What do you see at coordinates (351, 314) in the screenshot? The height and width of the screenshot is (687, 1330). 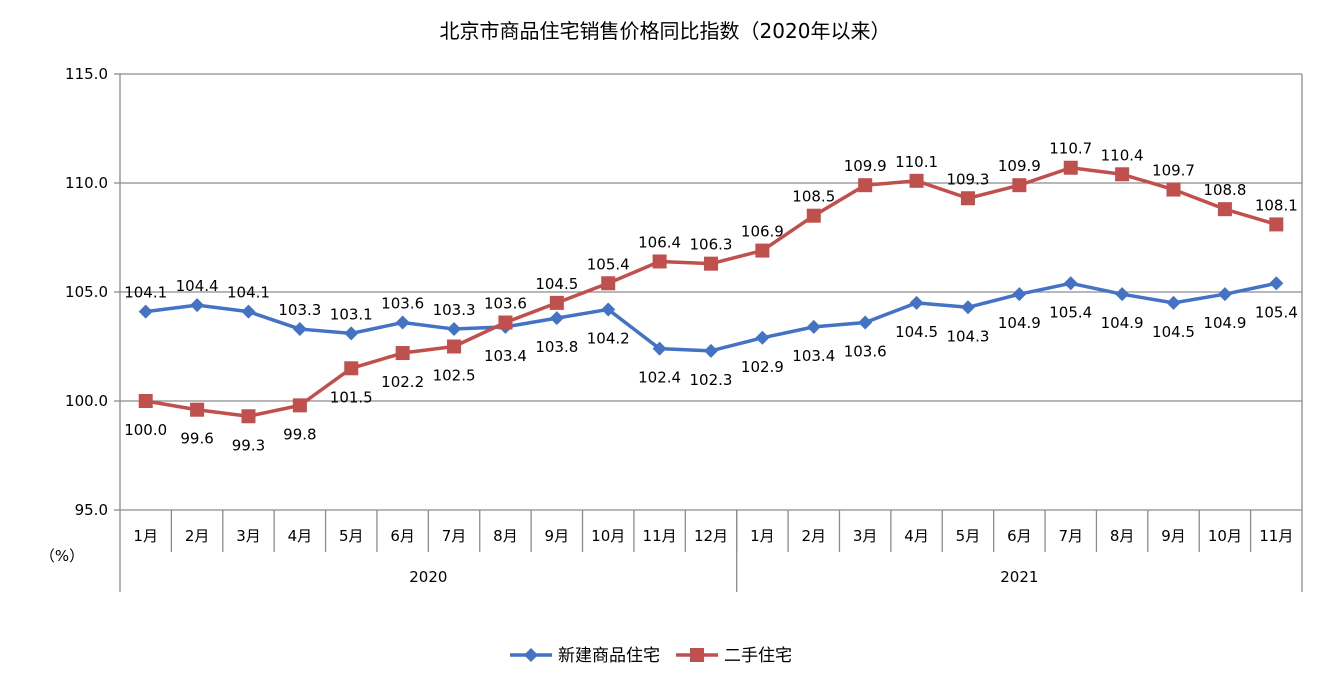 I see `series-1-data-label: 103.1` at bounding box center [351, 314].